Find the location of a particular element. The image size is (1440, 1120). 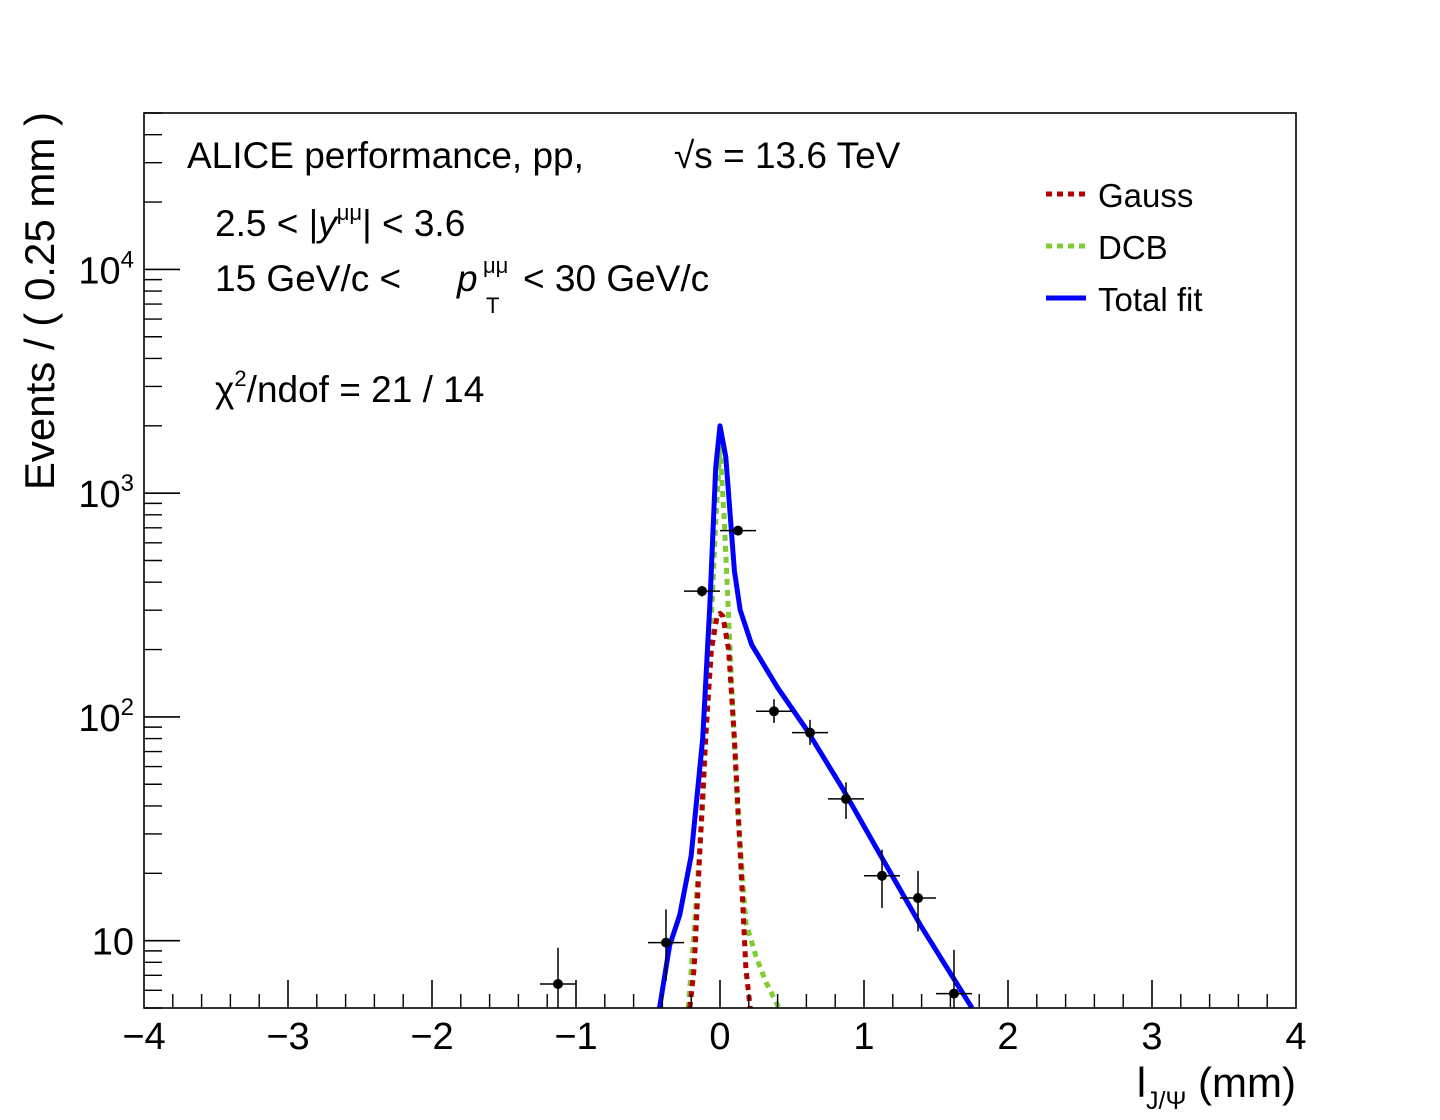

x-tick-label: −1 is located at coordinates (575, 1037).